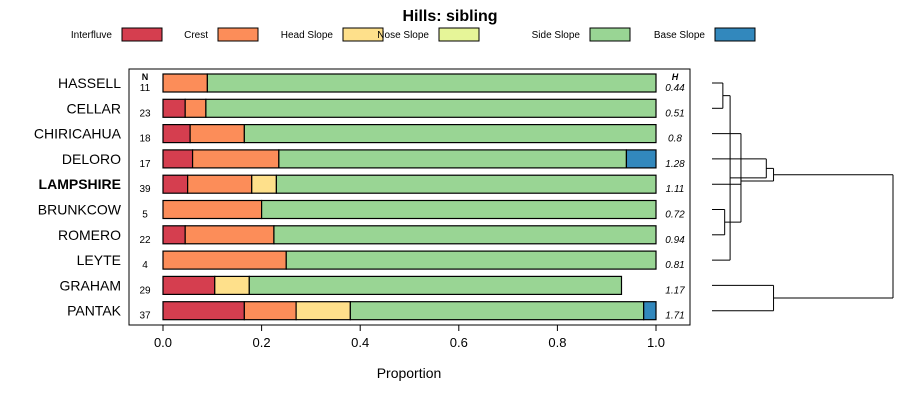 The height and width of the screenshot is (400, 900). Describe the element at coordinates (90, 285) in the screenshot. I see `row-label: GRAHAM` at that location.